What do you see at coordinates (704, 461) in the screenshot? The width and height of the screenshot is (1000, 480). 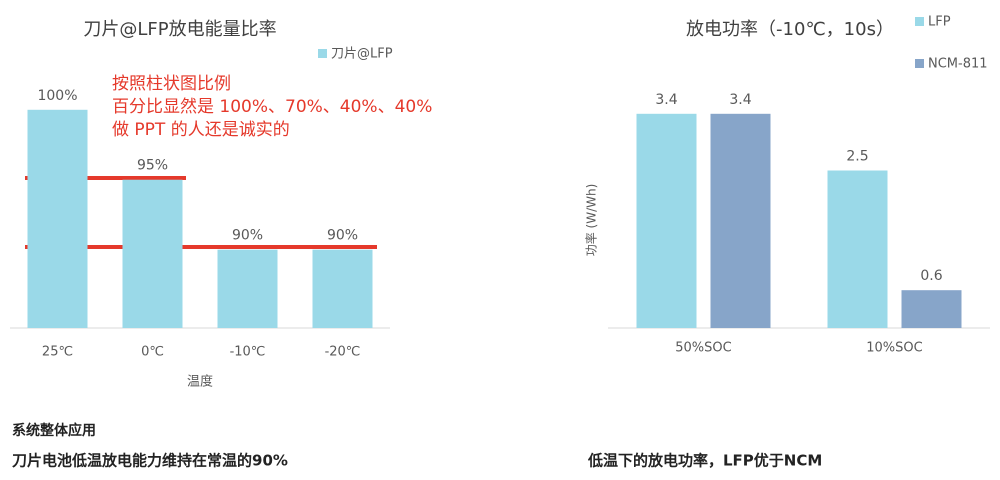 I see `caption: 低温下的放电功率，LFP优于NCM` at bounding box center [704, 461].